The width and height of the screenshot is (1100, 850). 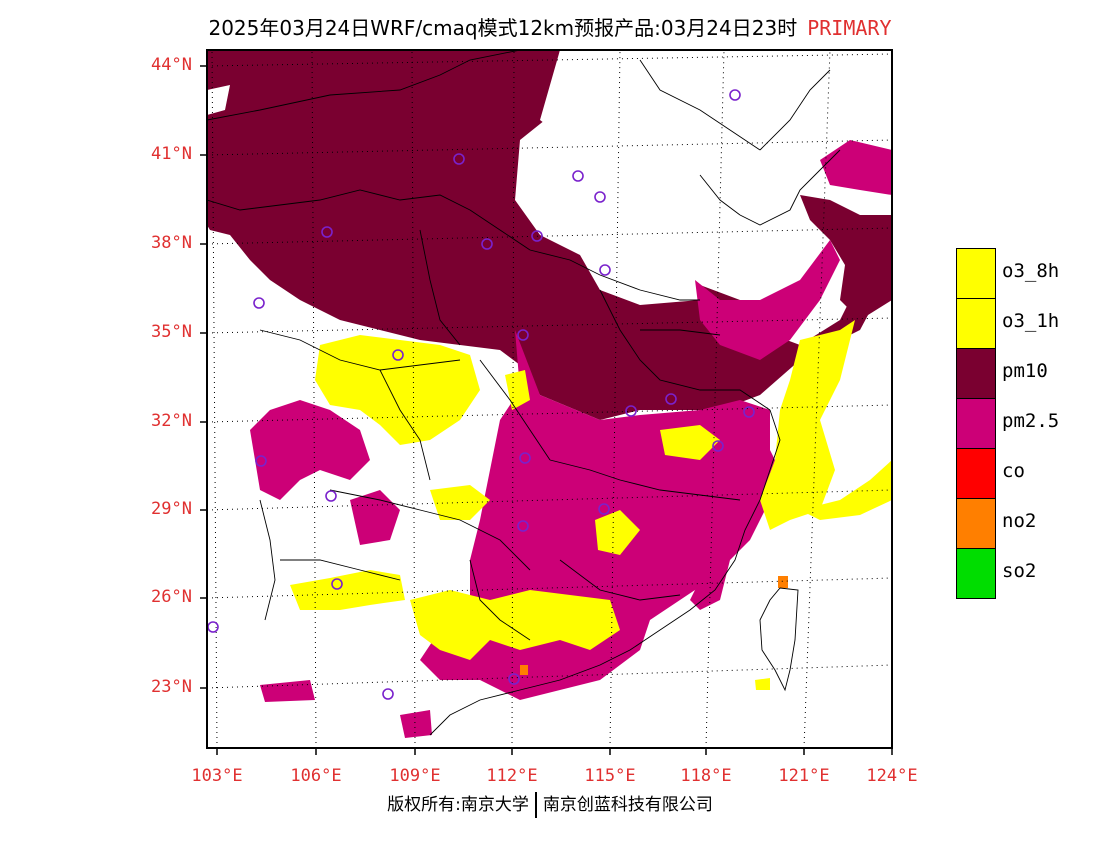 I want to click on lat-label: 23°N, so click(x=171, y=687).